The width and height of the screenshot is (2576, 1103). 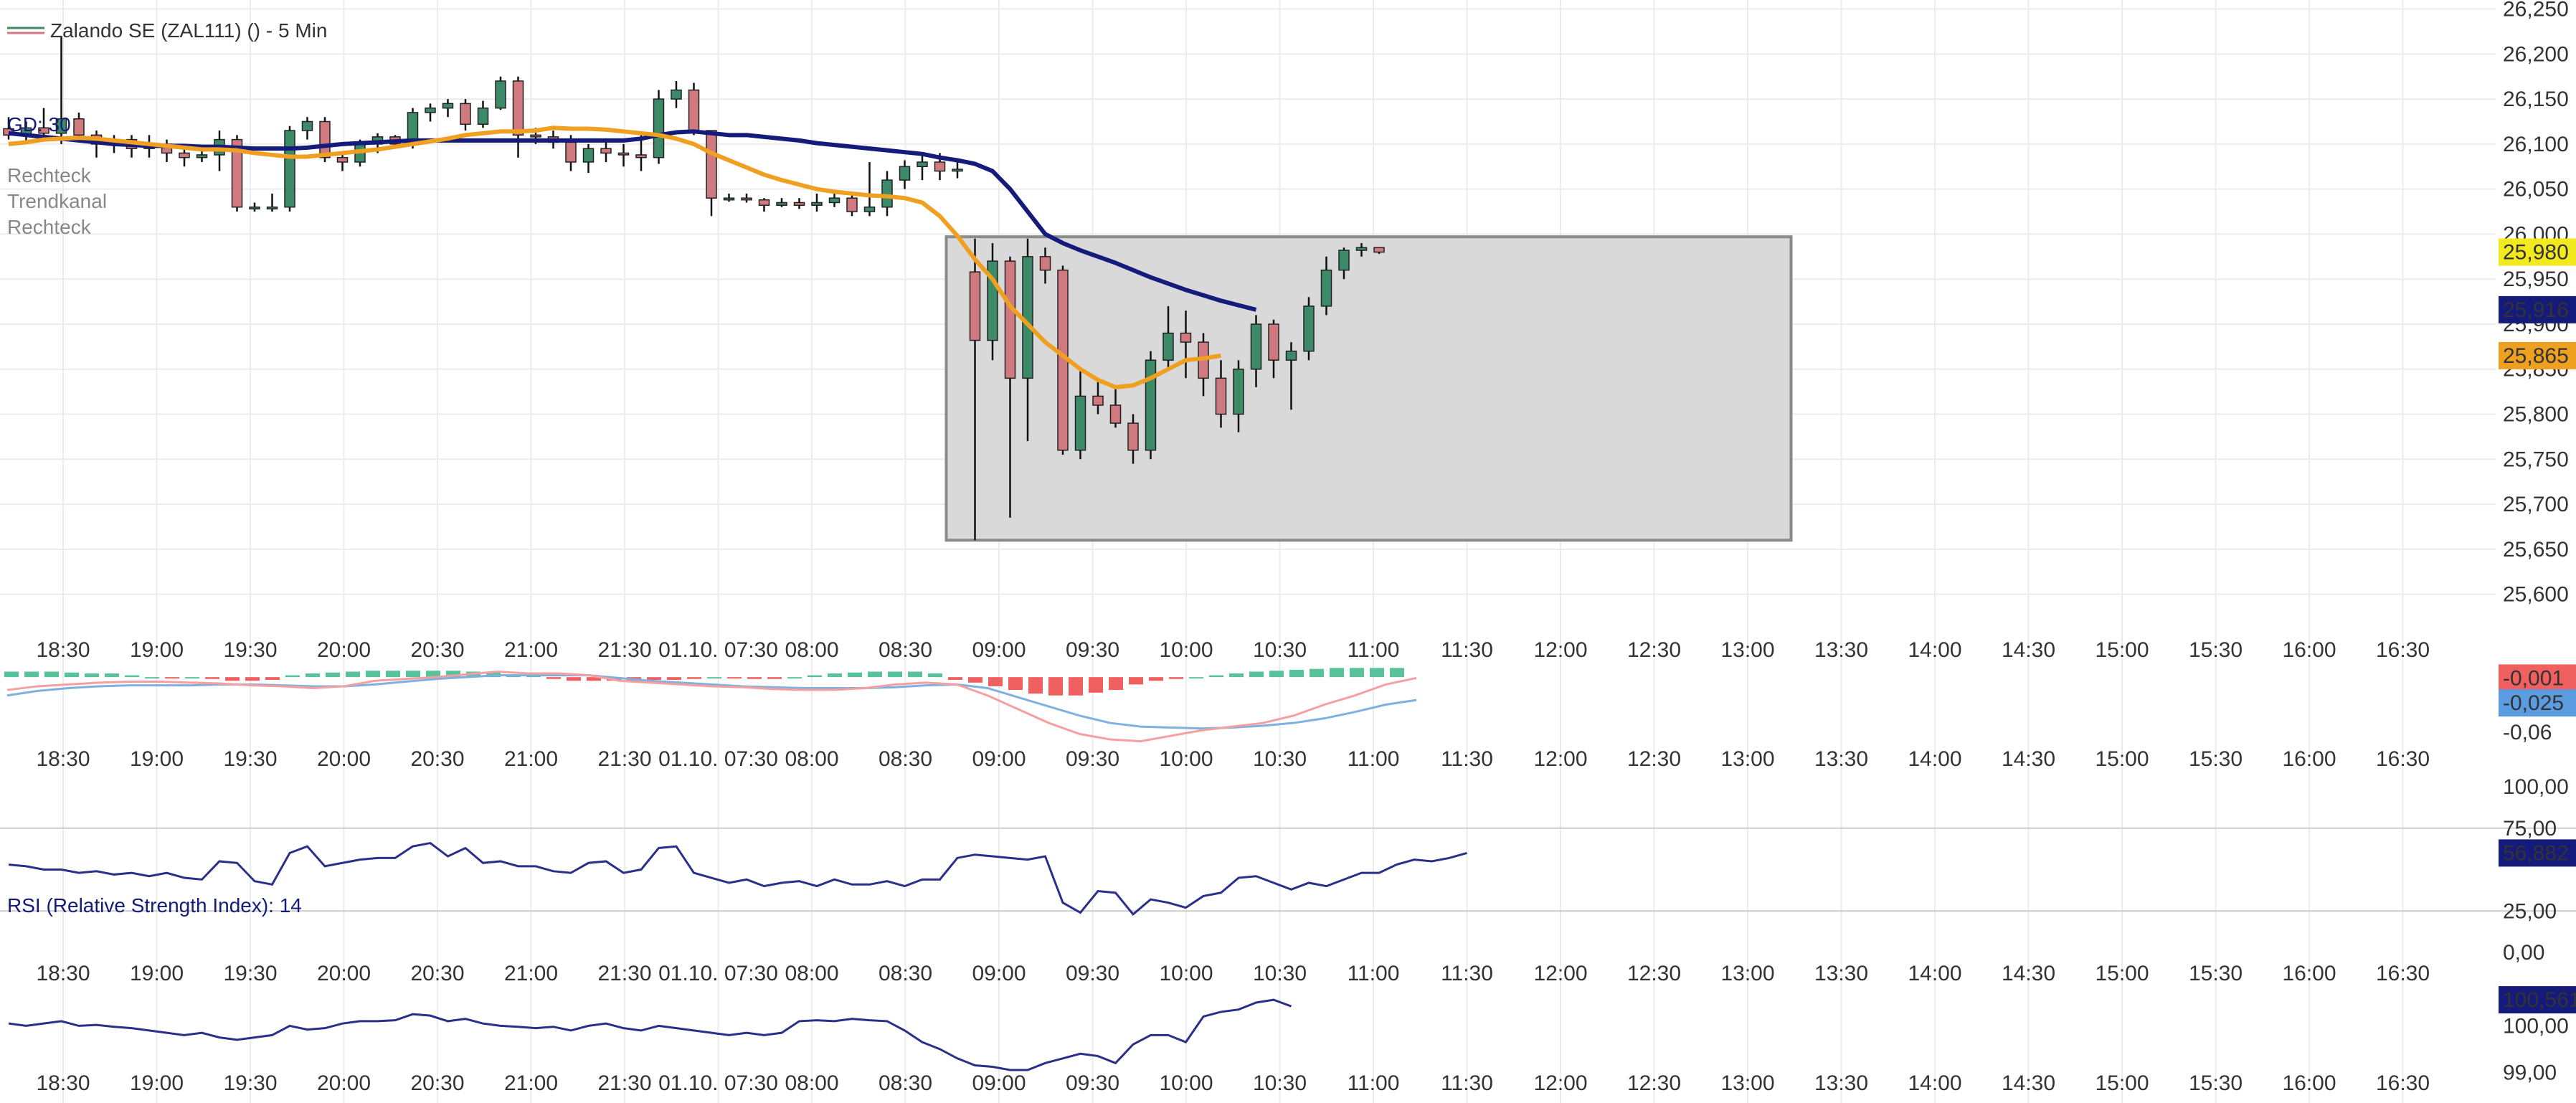 What do you see at coordinates (2537, 252) in the screenshot?
I see `price-badge-bg` at bounding box center [2537, 252].